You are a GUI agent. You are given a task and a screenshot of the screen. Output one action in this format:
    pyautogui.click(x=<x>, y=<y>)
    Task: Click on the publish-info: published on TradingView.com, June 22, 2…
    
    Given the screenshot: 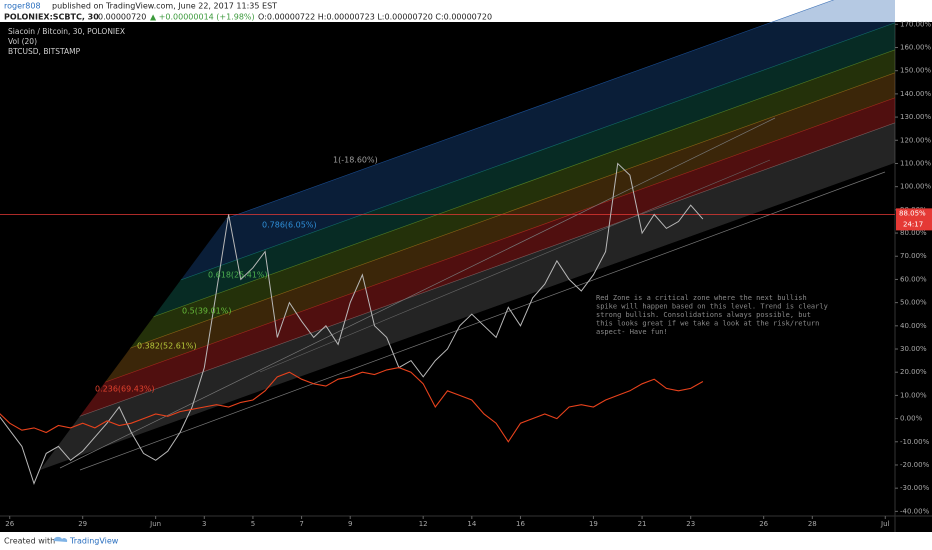 What is the action you would take?
    pyautogui.click(x=164, y=6)
    